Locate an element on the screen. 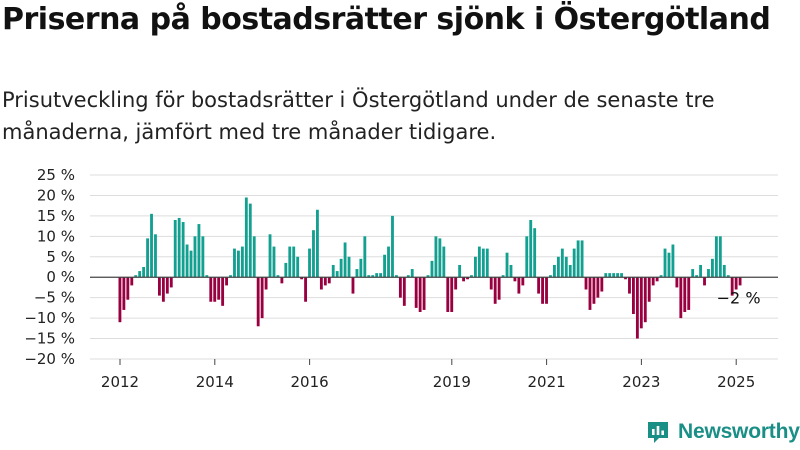  y-tick-label: −15 % is located at coordinates (49, 339).